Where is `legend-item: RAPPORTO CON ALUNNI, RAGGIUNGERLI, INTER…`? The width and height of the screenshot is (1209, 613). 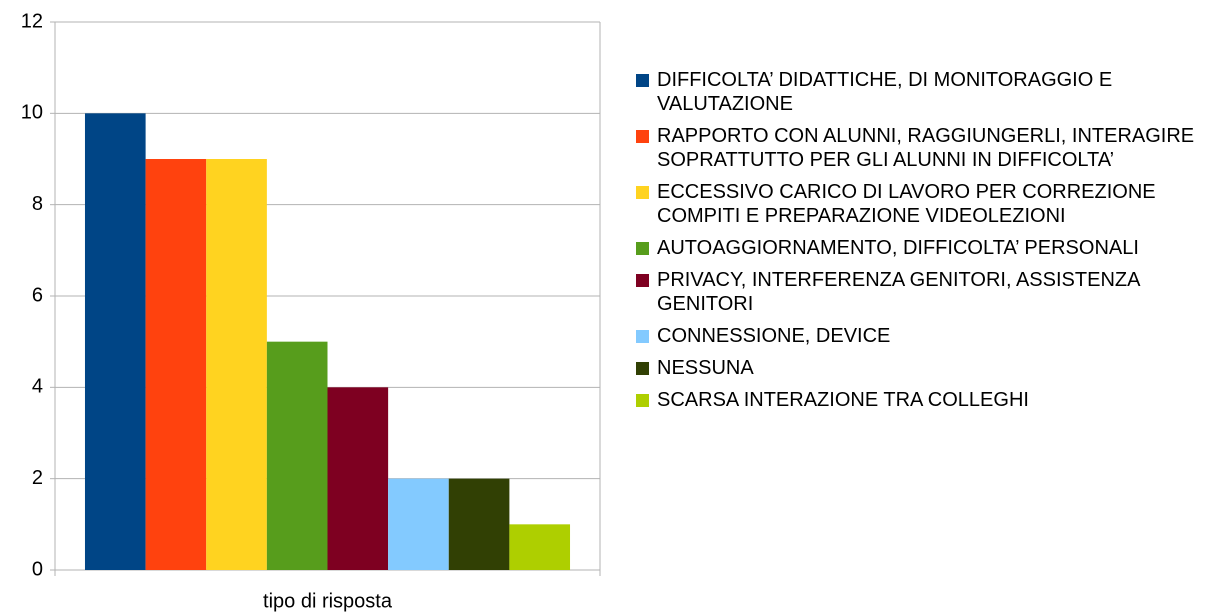
legend-item: RAPPORTO CON ALUNNI, RAGGIUNGERLI, INTER… is located at coordinates (918, 148).